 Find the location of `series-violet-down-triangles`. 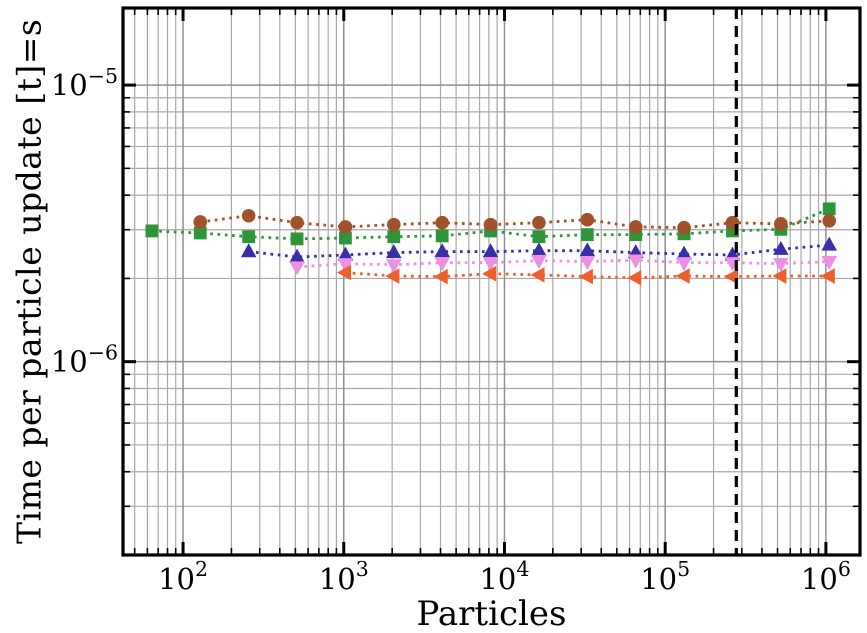

series-violet-down-triangles is located at coordinates (563, 265).